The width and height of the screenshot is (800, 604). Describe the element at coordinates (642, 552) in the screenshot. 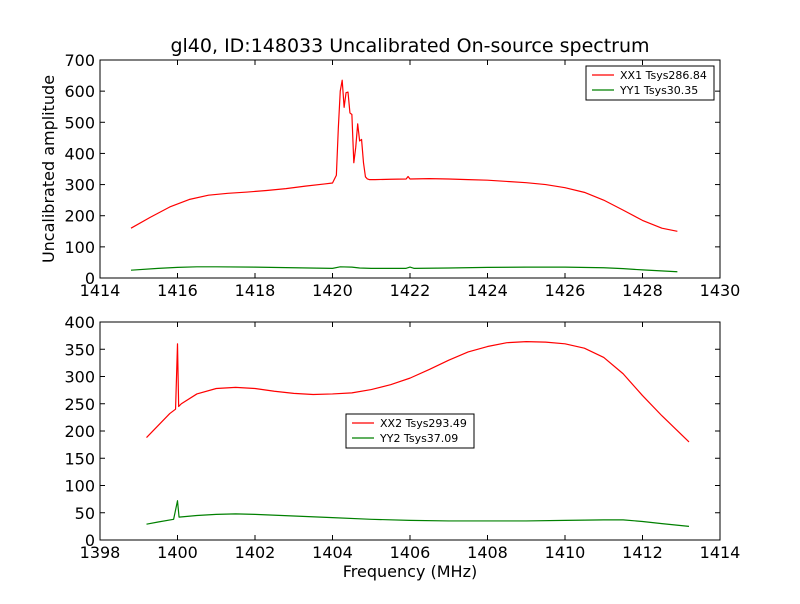

I see `x-tick-label: 1412` at that location.